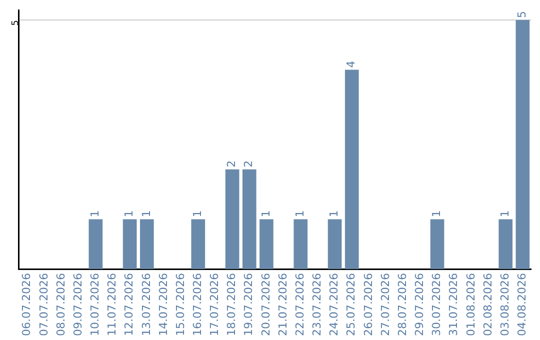 Image resolution: width=540 pixels, height=340 pixels. What do you see at coordinates (27, 304) in the screenshot?
I see `x-tick-label: 06.07.2026` at bounding box center [27, 304].